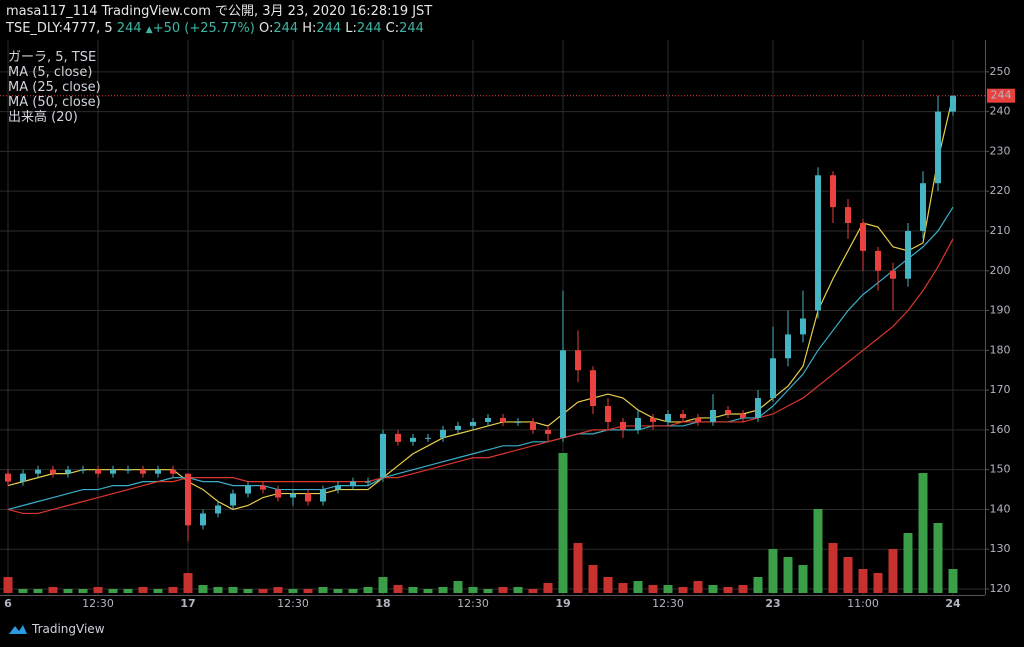  I want to click on y-tick-label: 140, so click(1000, 508).